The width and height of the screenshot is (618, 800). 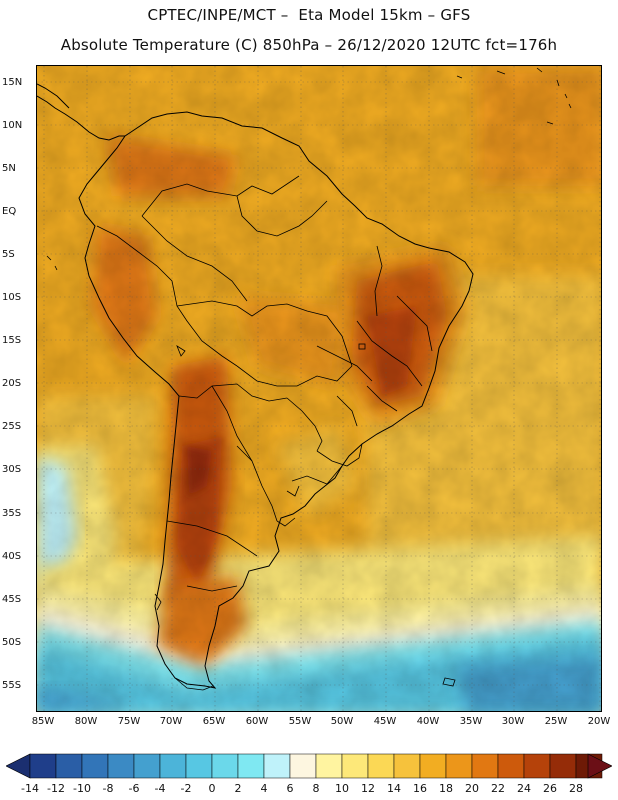 What do you see at coordinates (472, 788) in the screenshot?
I see `colorbar-label: 20` at bounding box center [472, 788].